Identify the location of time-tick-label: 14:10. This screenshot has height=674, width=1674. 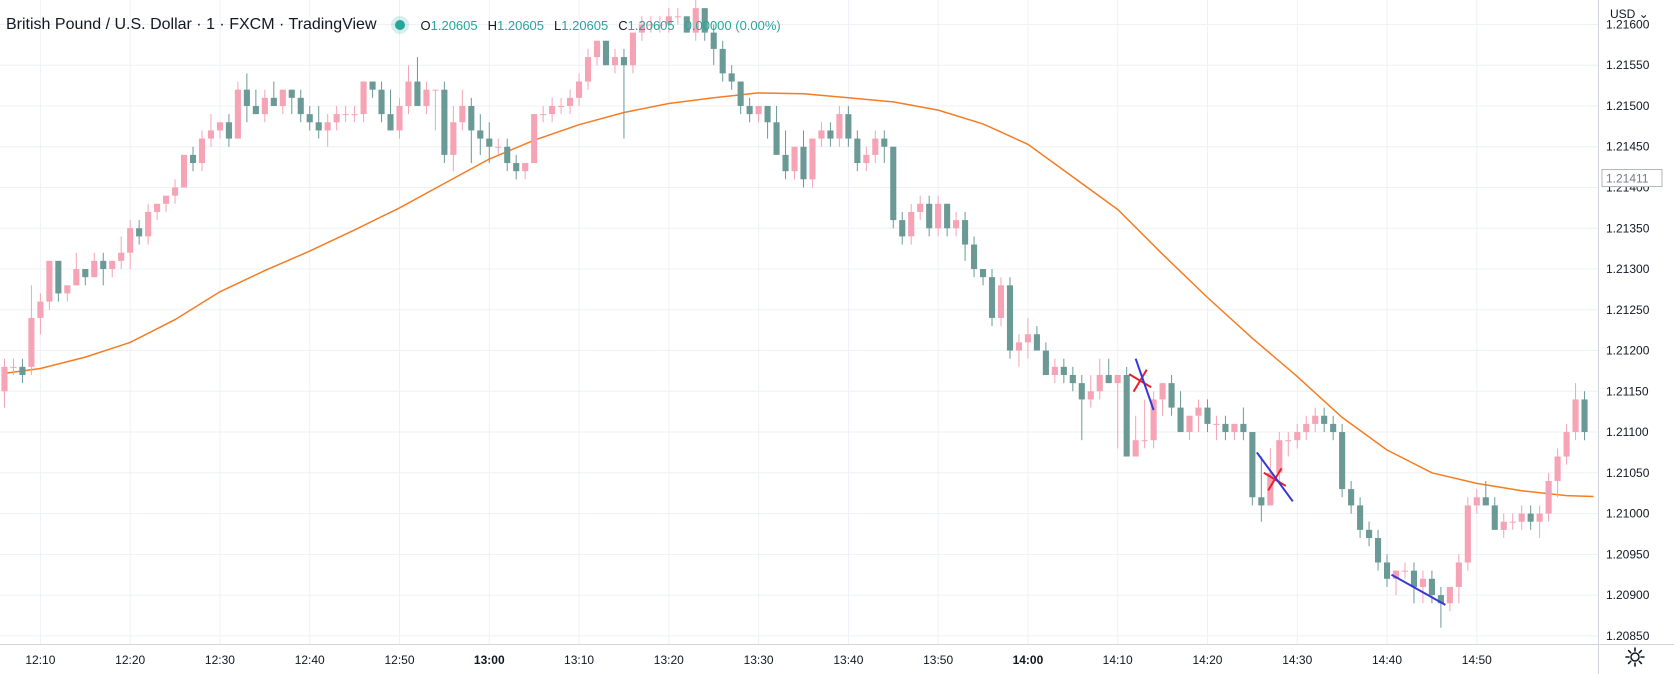
(1118, 660).